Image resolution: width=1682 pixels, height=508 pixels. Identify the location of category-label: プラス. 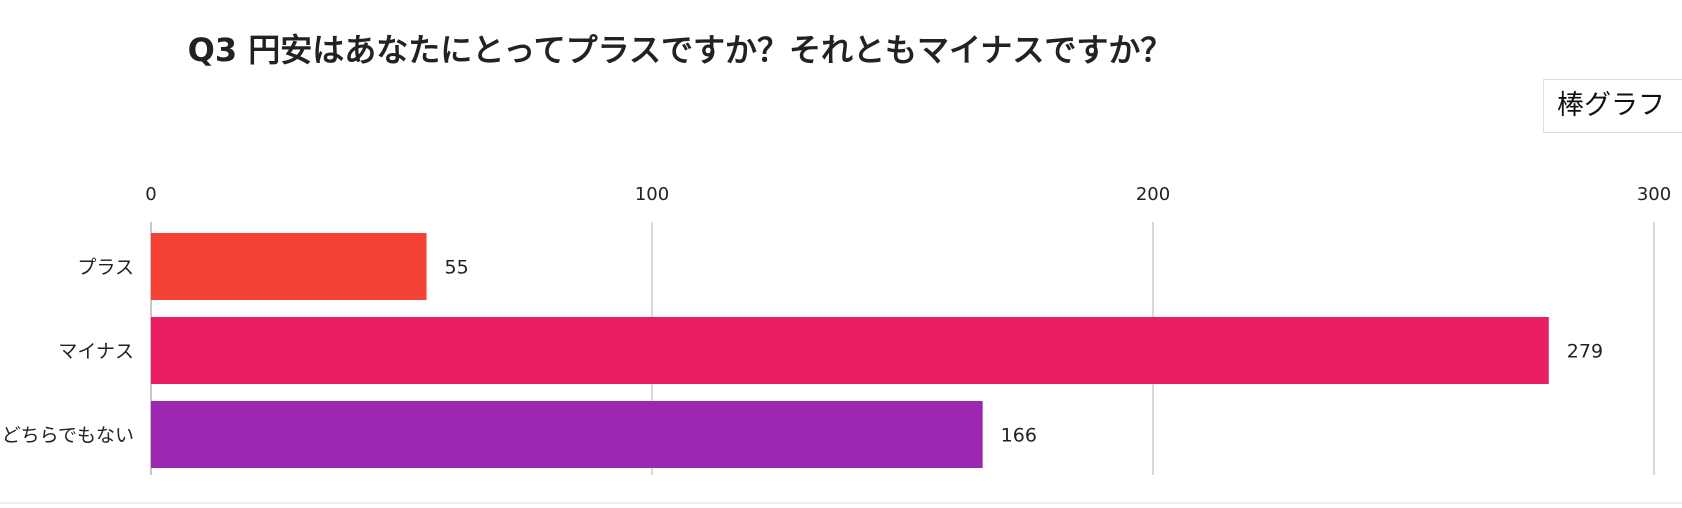
(105, 268).